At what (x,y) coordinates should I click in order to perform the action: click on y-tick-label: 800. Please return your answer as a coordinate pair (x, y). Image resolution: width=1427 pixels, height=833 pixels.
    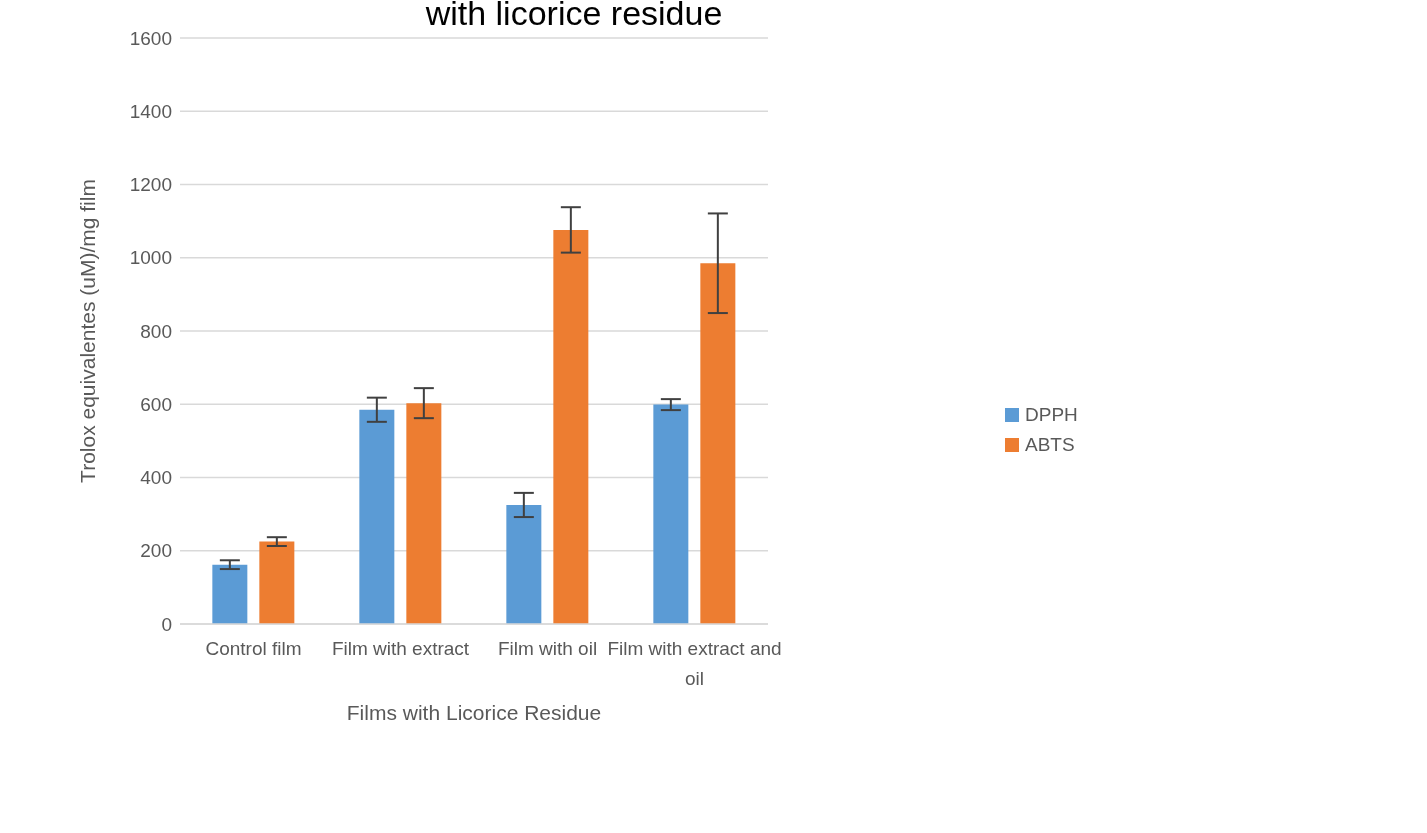
    Looking at the image, I should click on (156, 331).